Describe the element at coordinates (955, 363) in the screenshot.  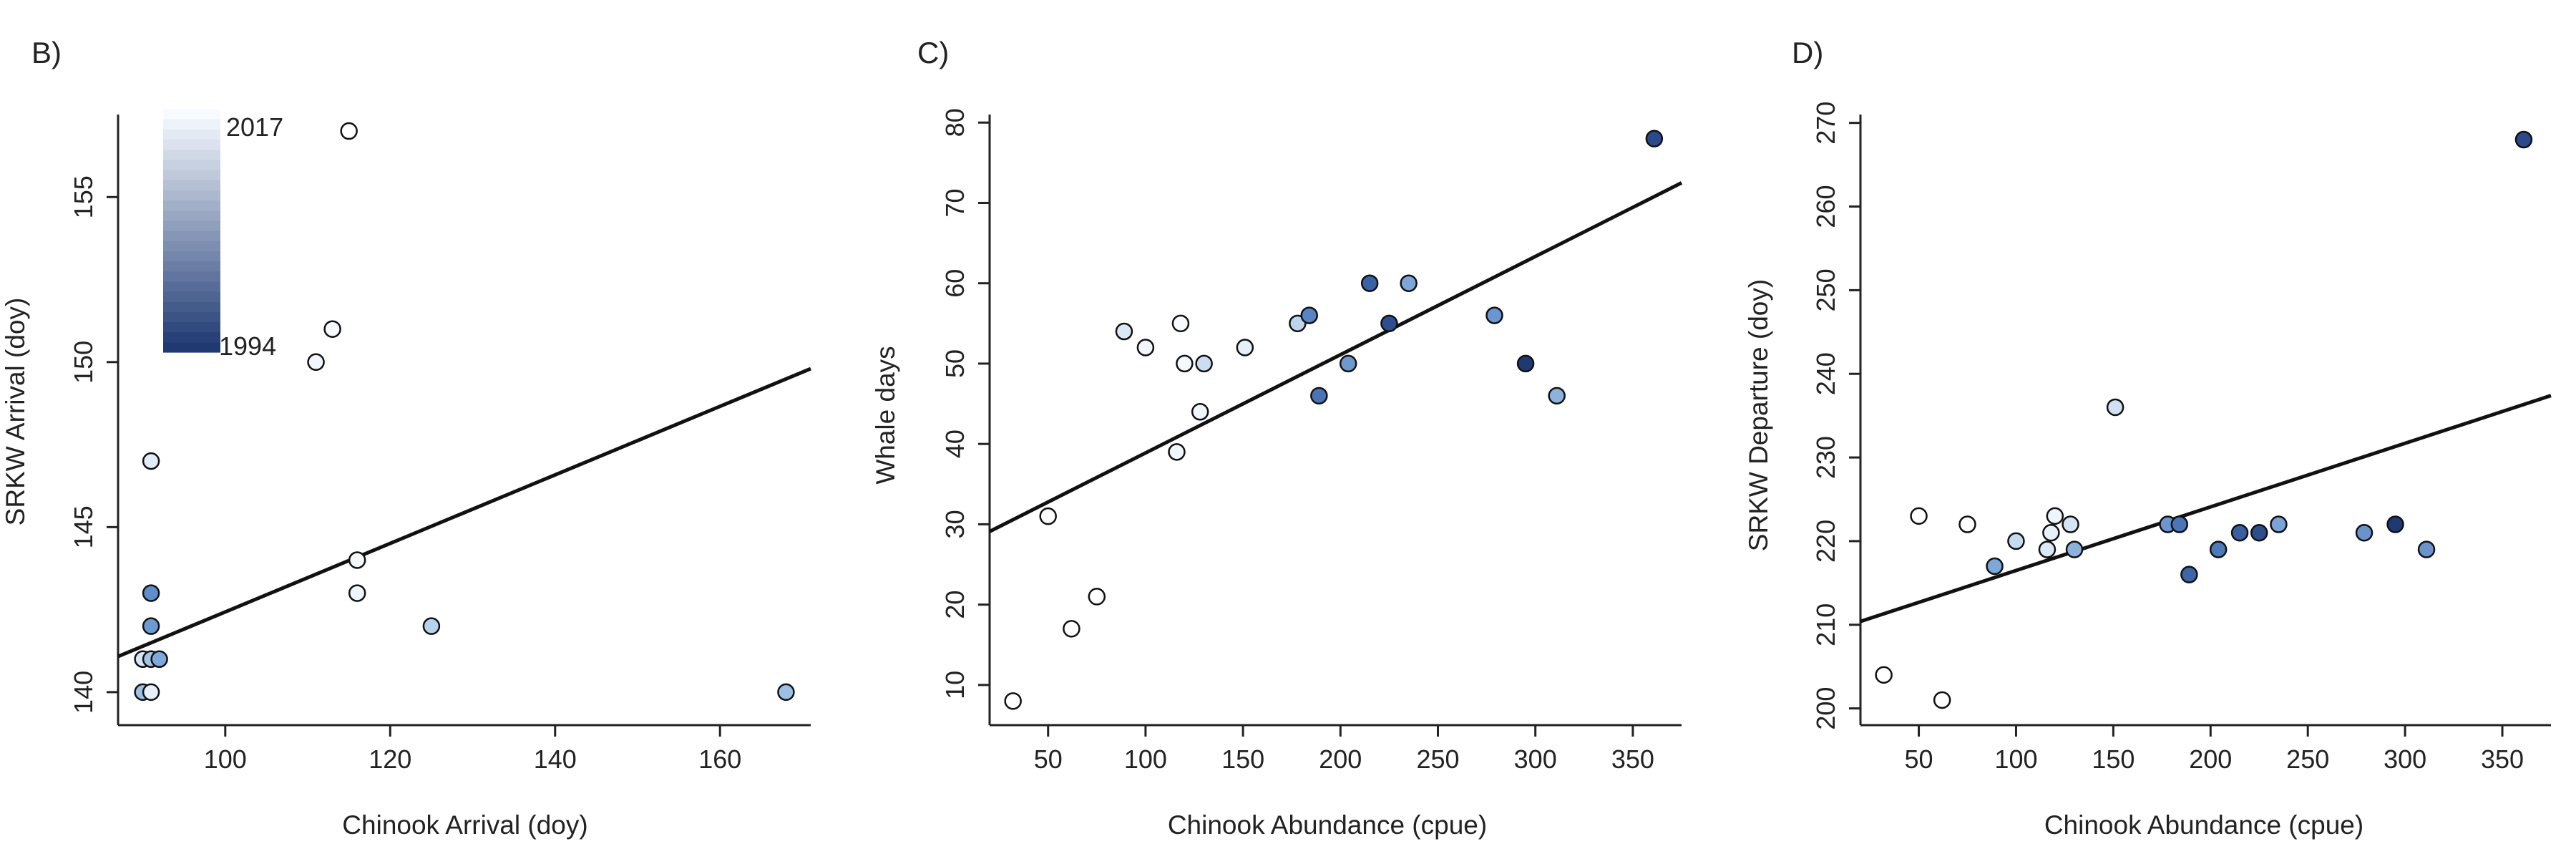
I see `y-tick-label-c: 50` at that location.